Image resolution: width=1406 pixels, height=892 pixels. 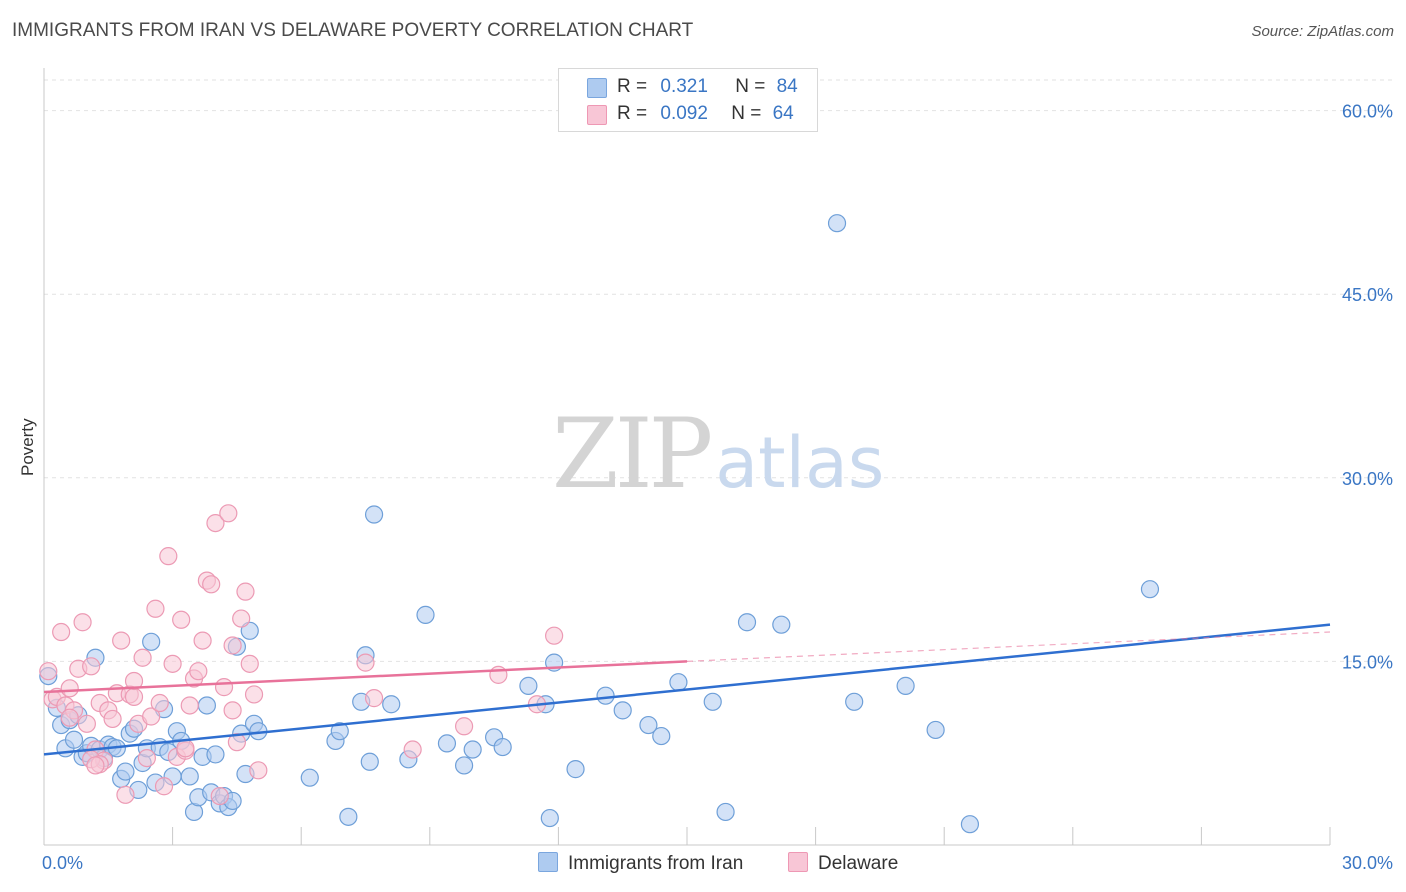 I want to click on stats-legend: R = 0.321 N = 84 R = 0.092 N = 64, so click(x=688, y=100).